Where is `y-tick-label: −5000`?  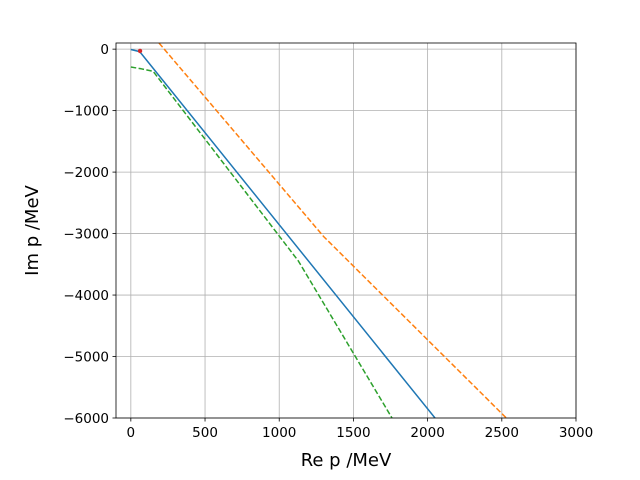 y-tick-label: −5000 is located at coordinates (86, 358).